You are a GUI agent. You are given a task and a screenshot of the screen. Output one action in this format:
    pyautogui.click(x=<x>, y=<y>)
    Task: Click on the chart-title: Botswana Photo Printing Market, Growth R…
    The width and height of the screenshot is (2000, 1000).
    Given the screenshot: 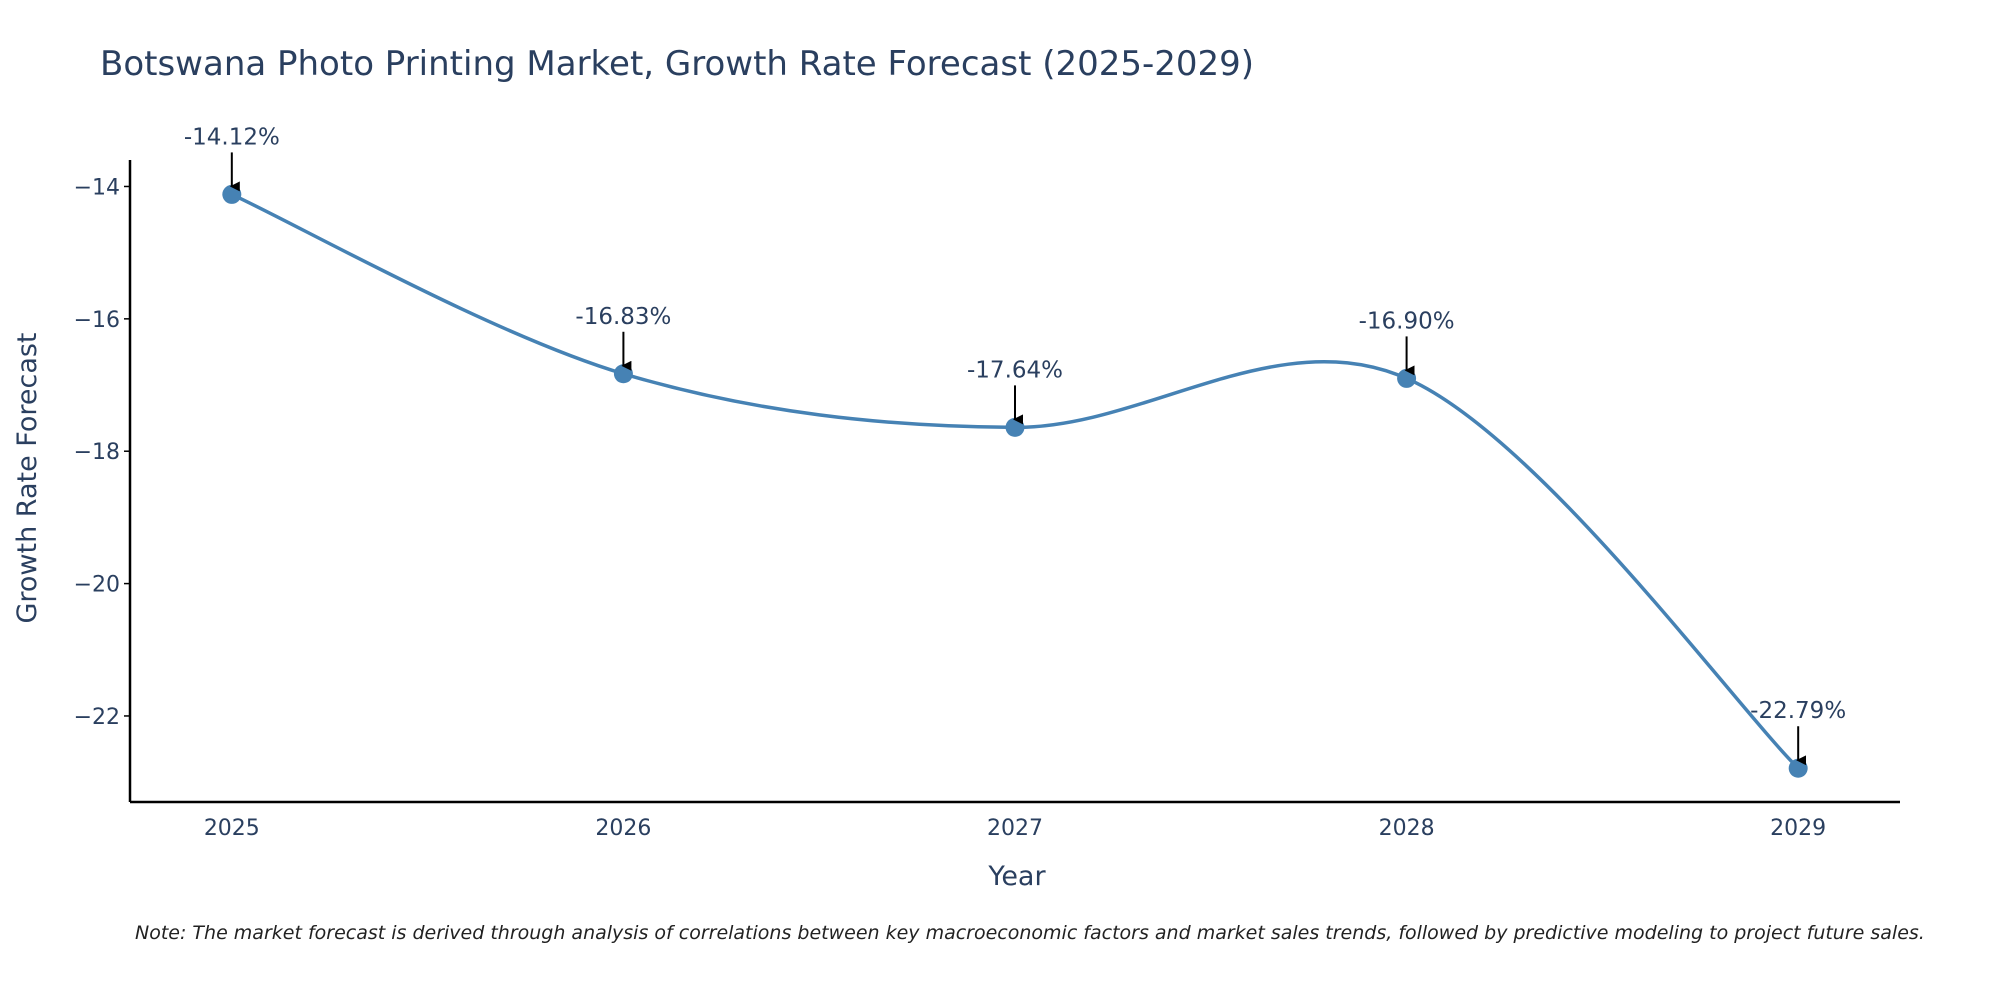 What is the action you would take?
    pyautogui.click(x=677, y=64)
    